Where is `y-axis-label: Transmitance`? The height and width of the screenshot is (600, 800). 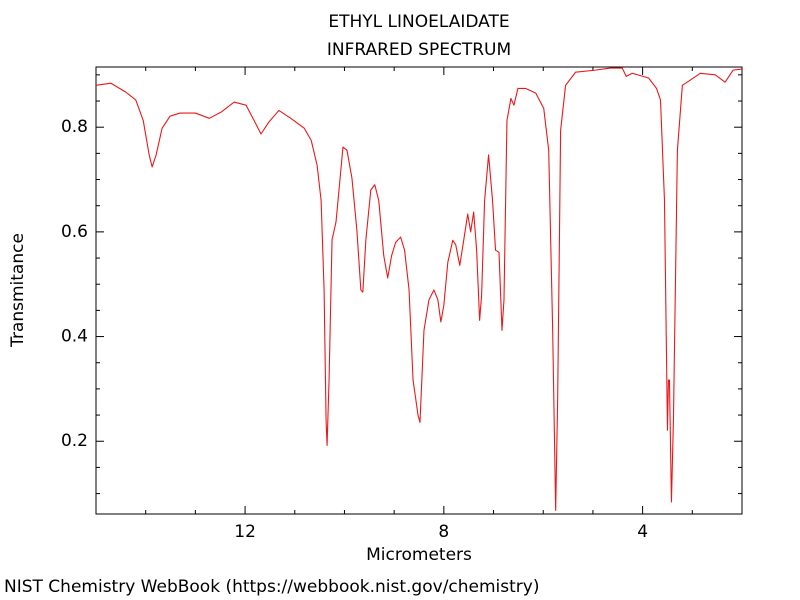 y-axis-label: Transmitance is located at coordinates (18, 290).